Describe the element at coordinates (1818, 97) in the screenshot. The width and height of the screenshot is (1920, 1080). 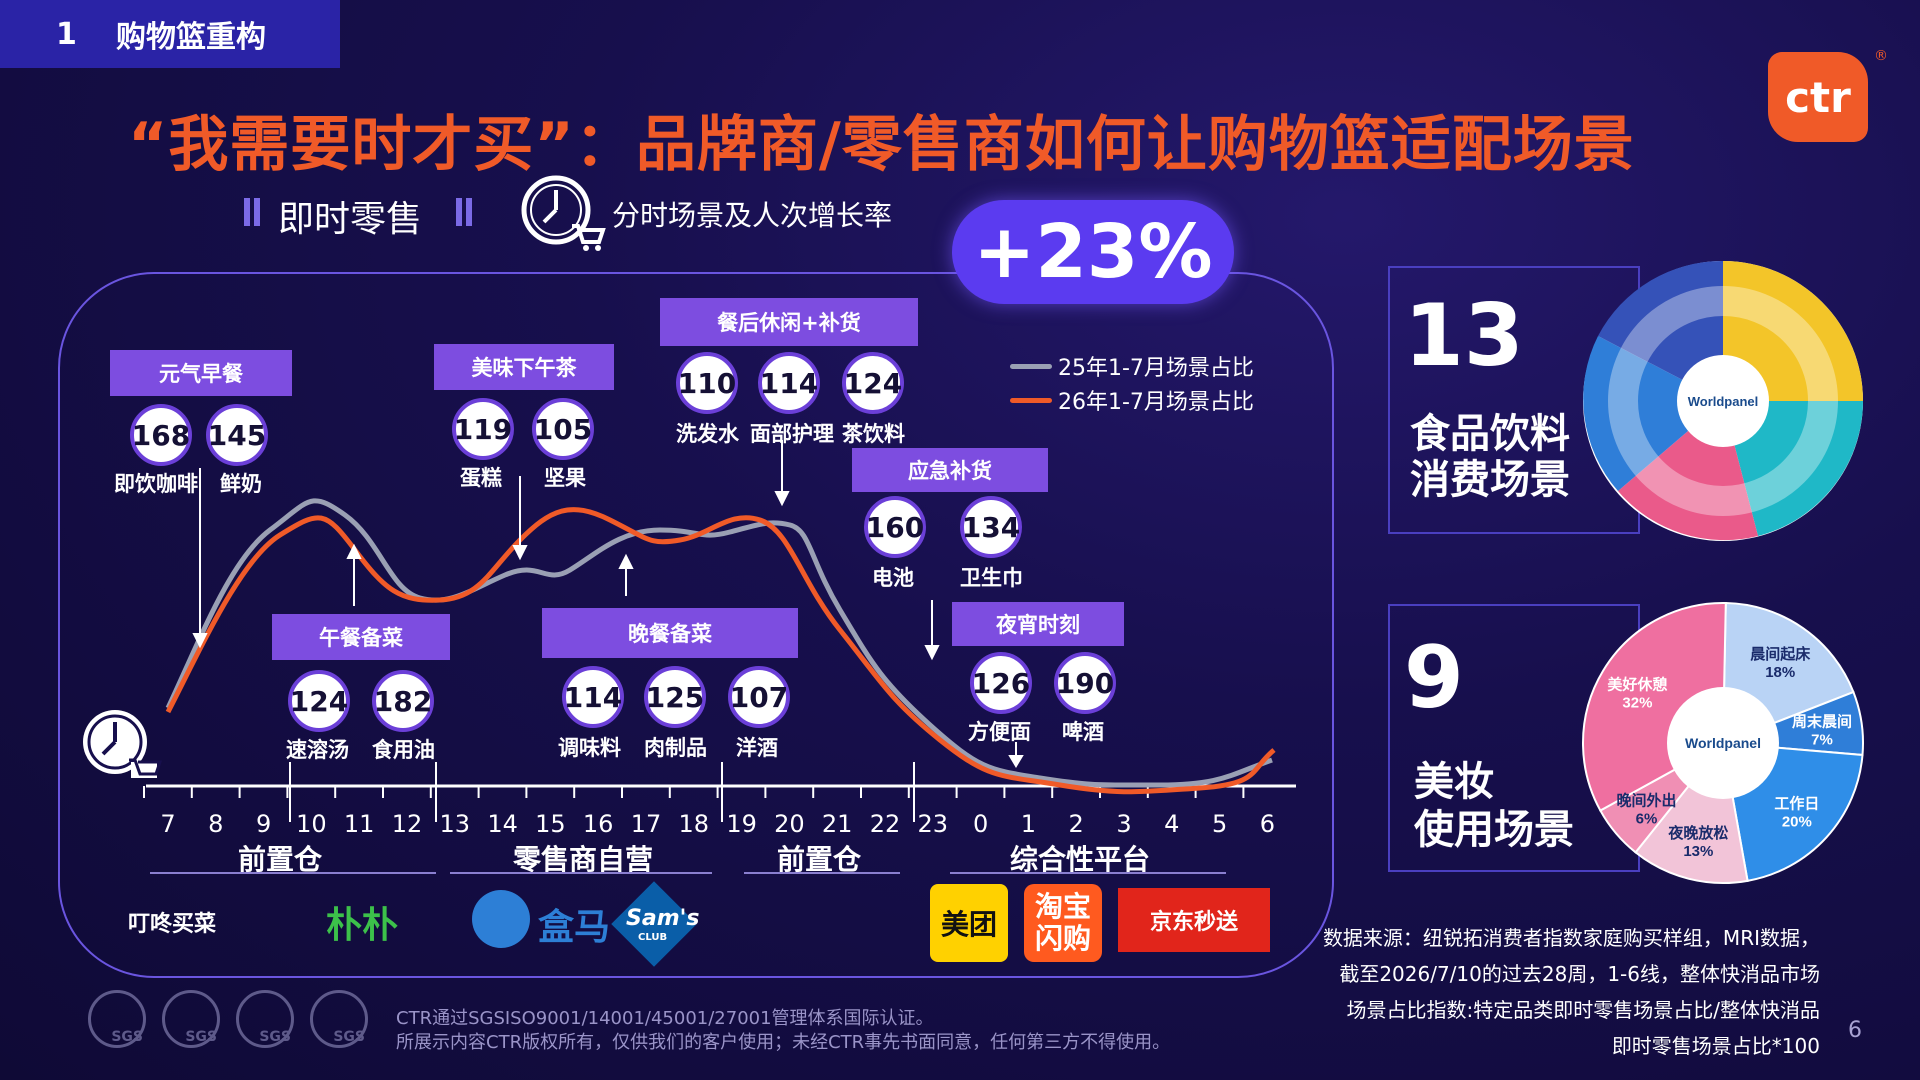
I see `ctr-logo: ctr` at that location.